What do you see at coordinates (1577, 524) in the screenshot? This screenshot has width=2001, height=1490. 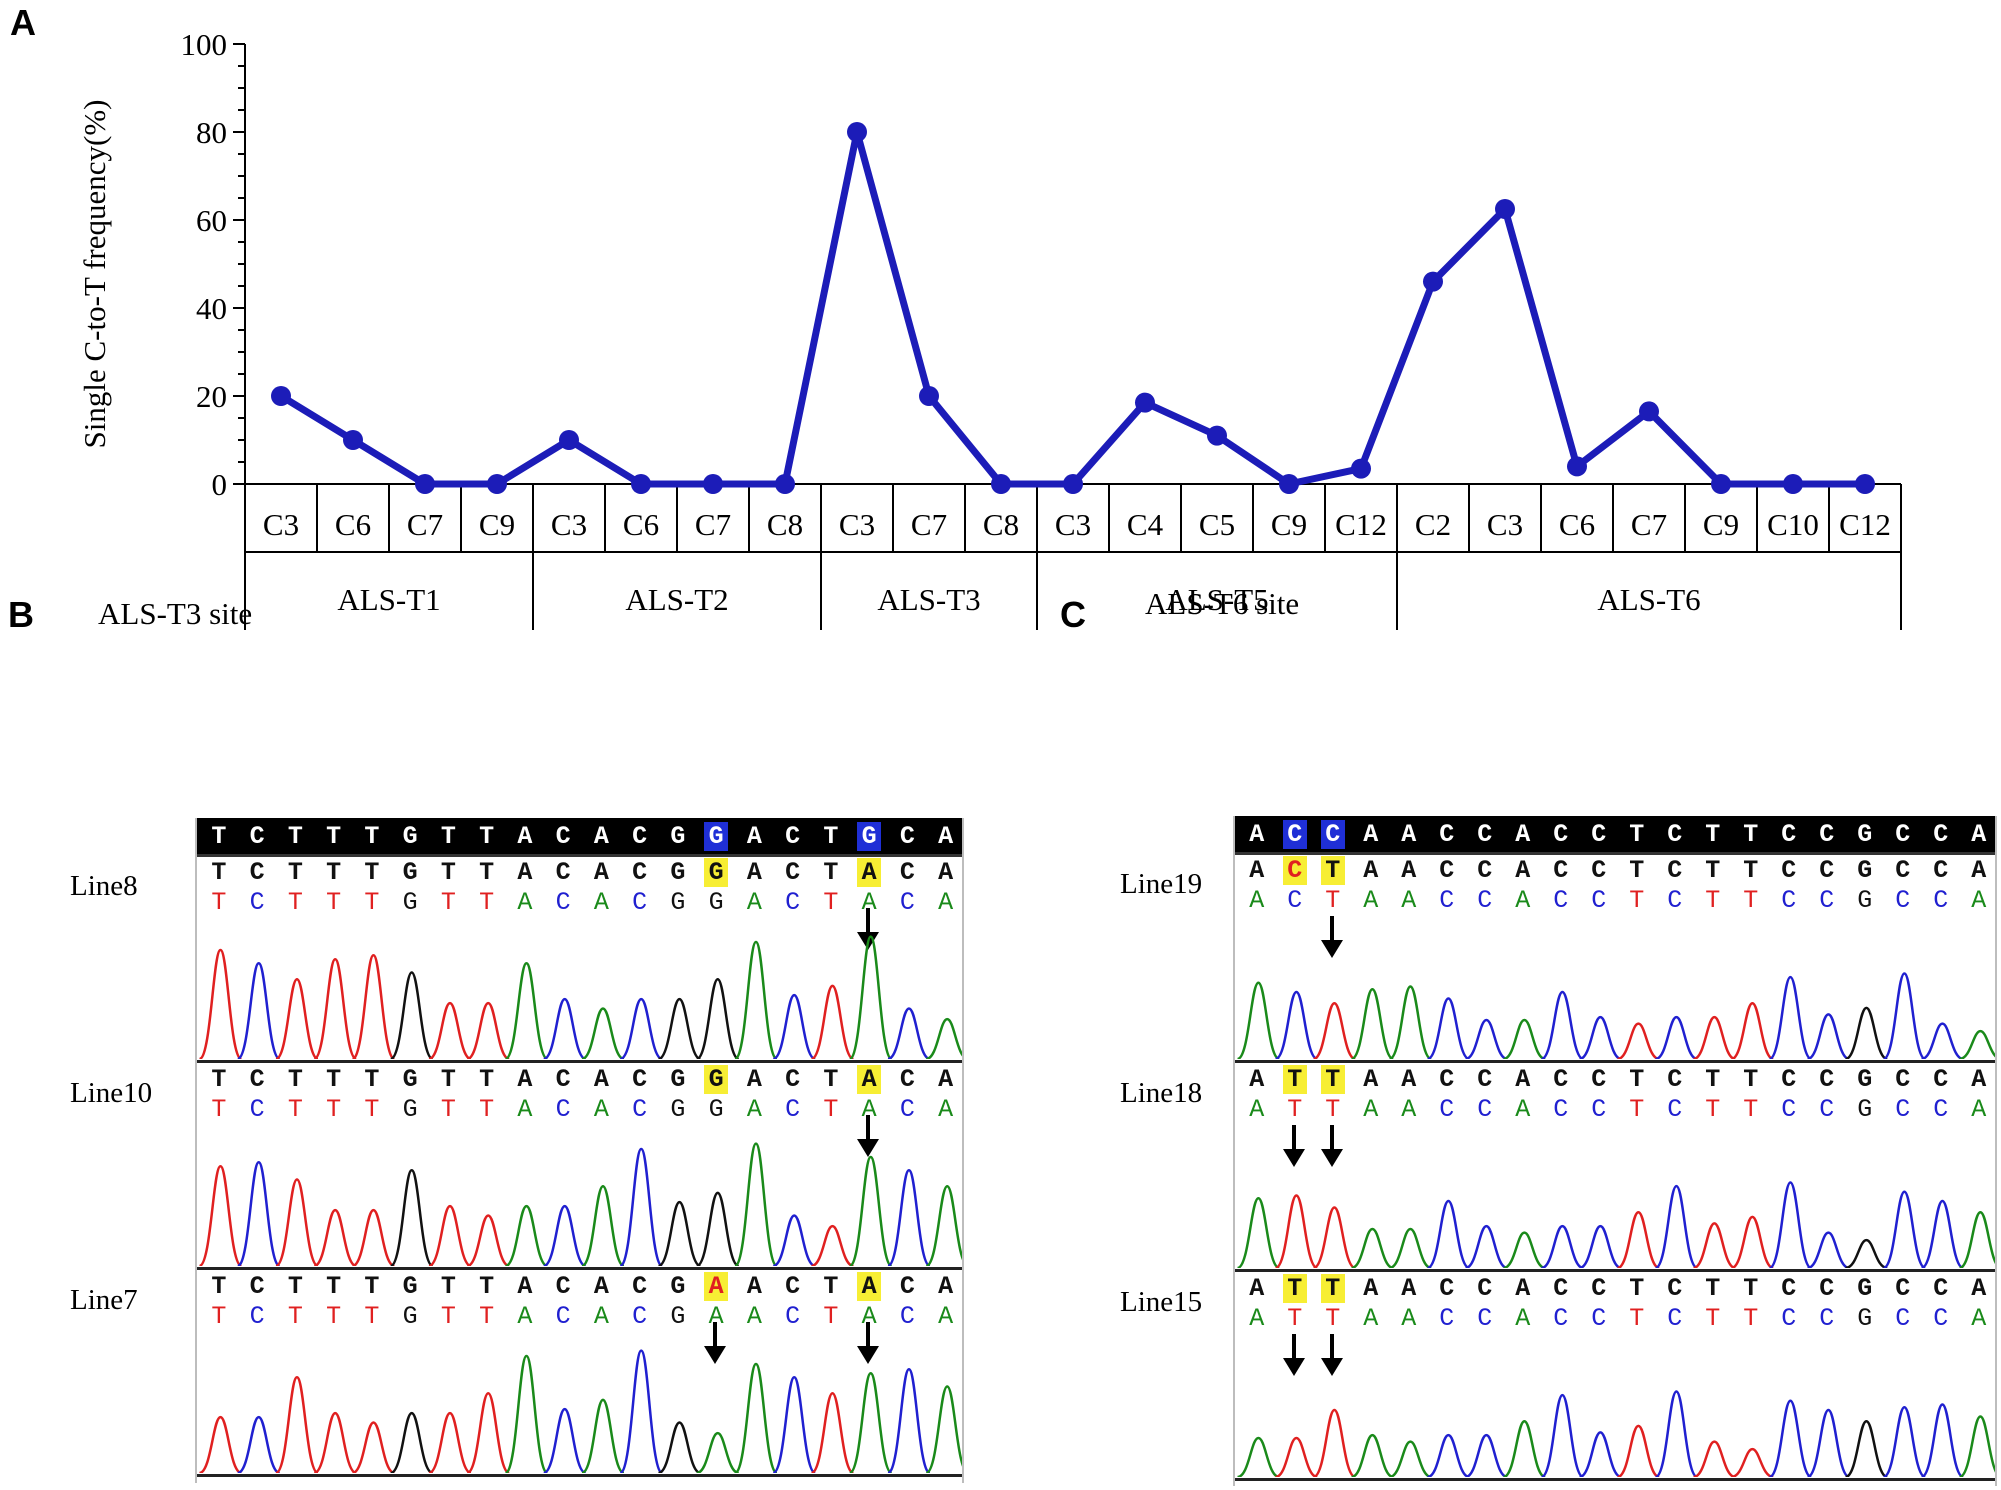 I see `x-tick-label: C6` at bounding box center [1577, 524].